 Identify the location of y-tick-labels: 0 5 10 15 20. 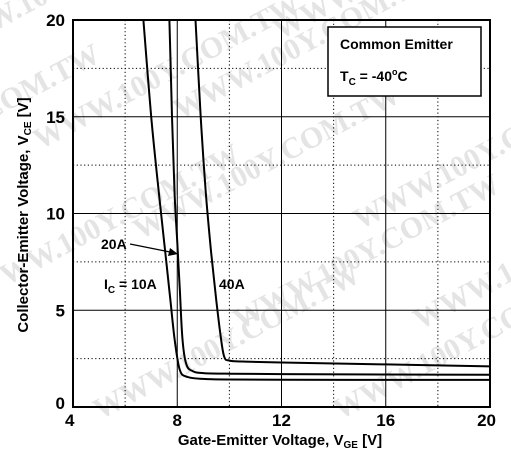
(55, 212).